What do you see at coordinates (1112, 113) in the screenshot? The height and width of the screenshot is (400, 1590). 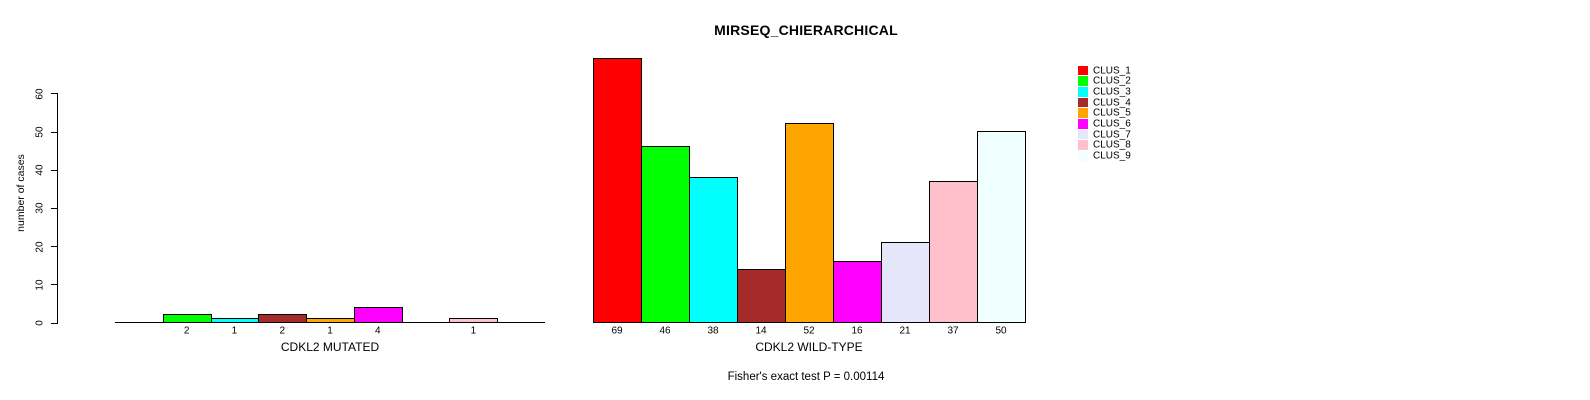 I see `legend-label: CLUS_5` at bounding box center [1112, 113].